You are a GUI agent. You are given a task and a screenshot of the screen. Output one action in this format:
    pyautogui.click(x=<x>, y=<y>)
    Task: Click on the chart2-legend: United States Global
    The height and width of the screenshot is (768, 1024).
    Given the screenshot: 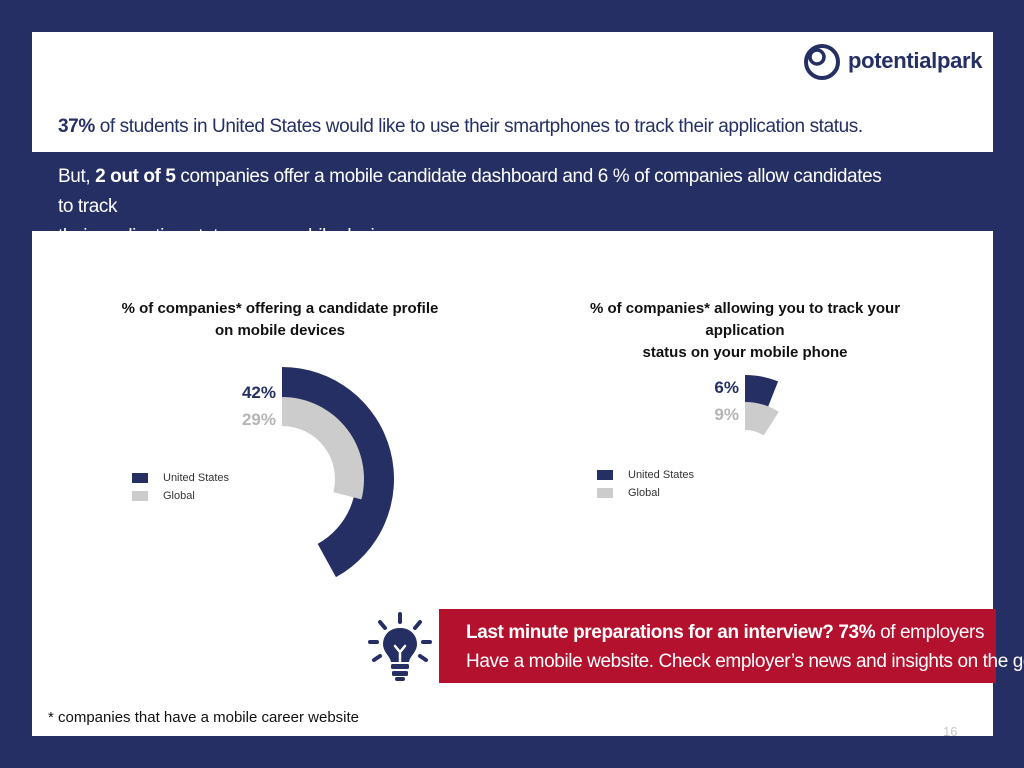 What is the action you would take?
    pyautogui.click(x=645, y=484)
    